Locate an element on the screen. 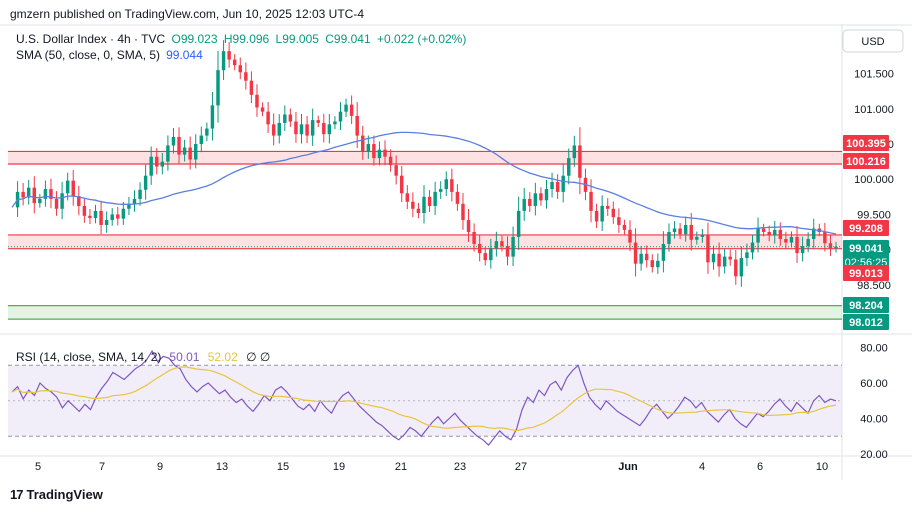 This screenshot has height=513, width=912. tradingview-logo-icon: 17 is located at coordinates (17, 494).